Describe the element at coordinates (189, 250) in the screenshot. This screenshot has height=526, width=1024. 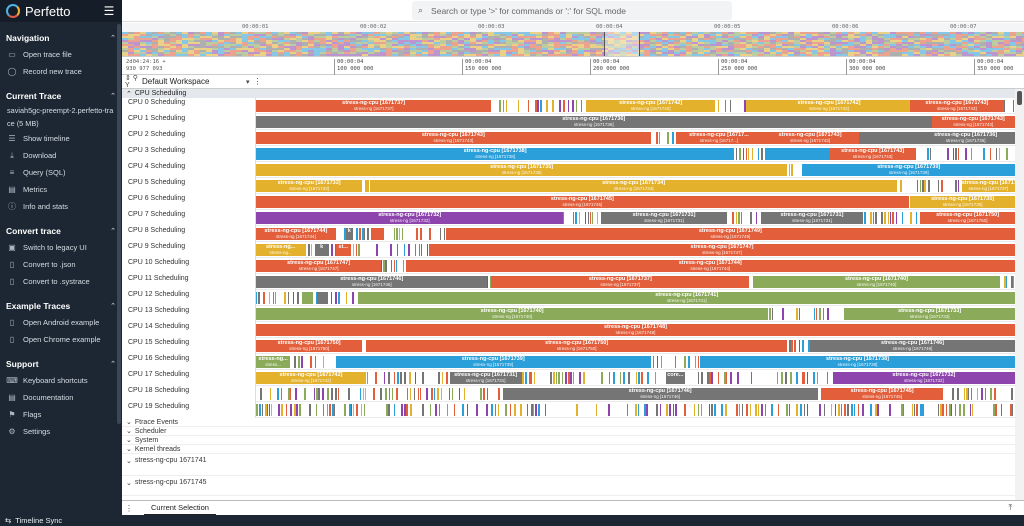
I see `cpu-track-label: CPU 9 Scheduling` at that location.